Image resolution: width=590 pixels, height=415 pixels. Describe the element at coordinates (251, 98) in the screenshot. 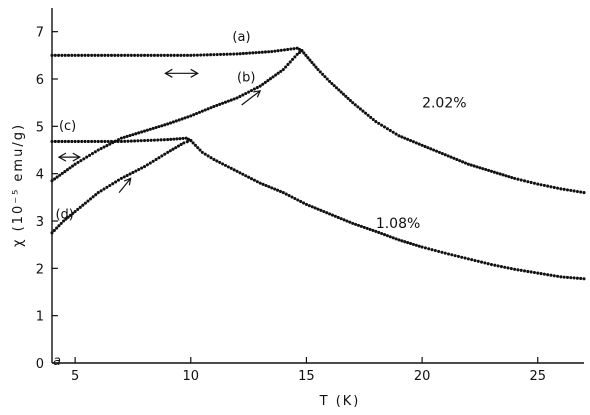

I see `single-arrow-line` at that location.